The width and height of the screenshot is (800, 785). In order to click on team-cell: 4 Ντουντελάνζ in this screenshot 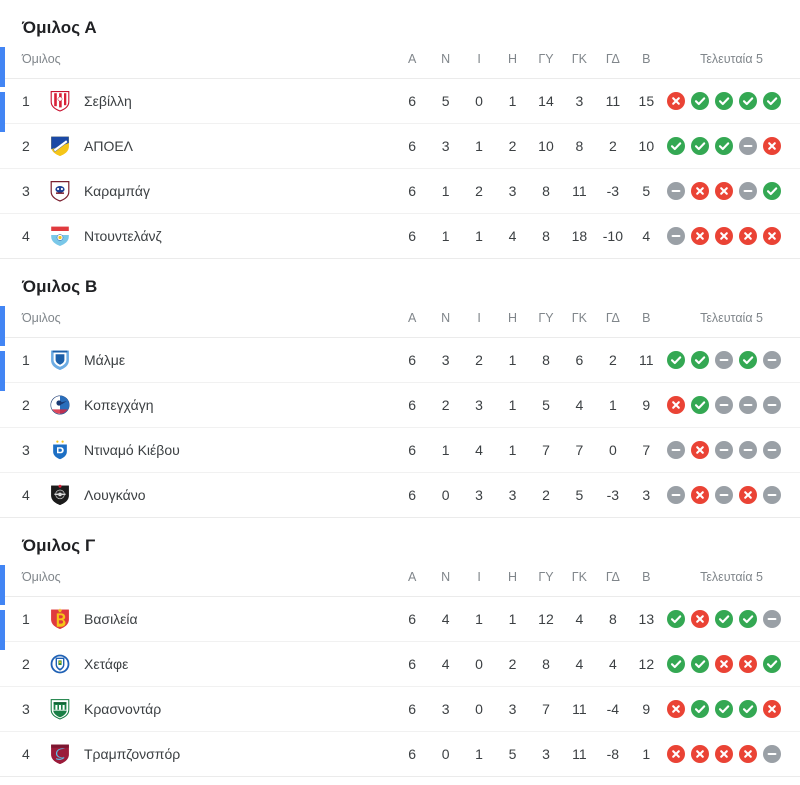, I will do `click(198, 236)`.